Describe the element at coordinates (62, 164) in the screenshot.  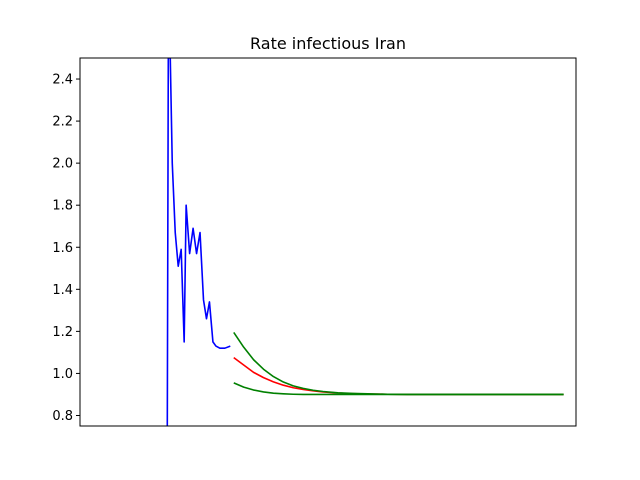
I see `y-tick-label: 2.0` at that location.